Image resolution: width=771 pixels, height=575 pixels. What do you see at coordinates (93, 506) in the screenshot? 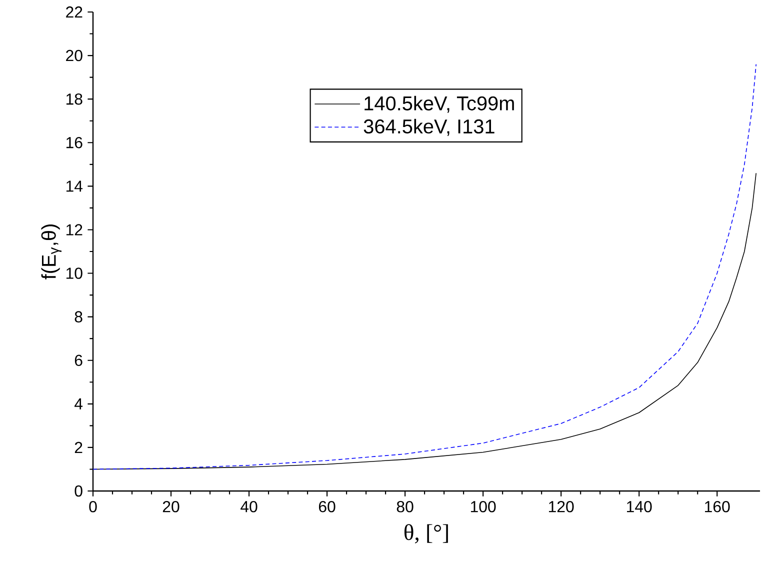
I see `x-tick-label: 0` at bounding box center [93, 506].